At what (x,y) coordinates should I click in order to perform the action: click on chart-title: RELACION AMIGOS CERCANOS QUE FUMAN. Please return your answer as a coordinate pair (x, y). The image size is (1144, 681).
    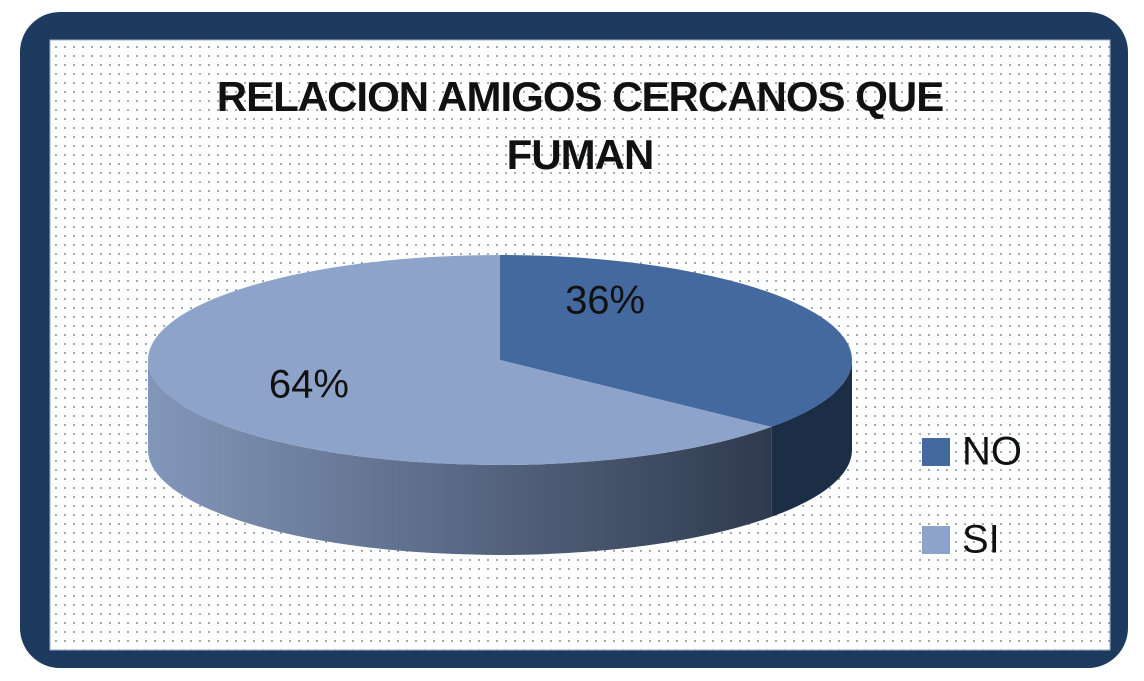
    Looking at the image, I should click on (580, 125).